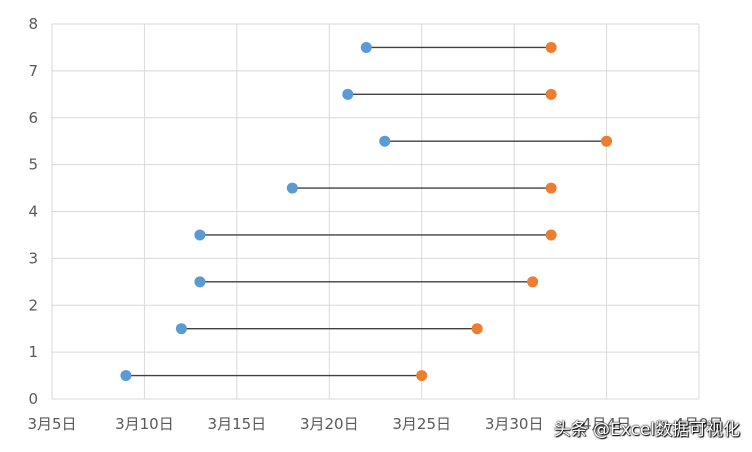  Describe the element at coordinates (375, 424) in the screenshot. I see `x-axis-ticks: 3月5日 3月10日 3月15日 3月20日 3月25日 3月30日 4月4日 4月9日` at that location.